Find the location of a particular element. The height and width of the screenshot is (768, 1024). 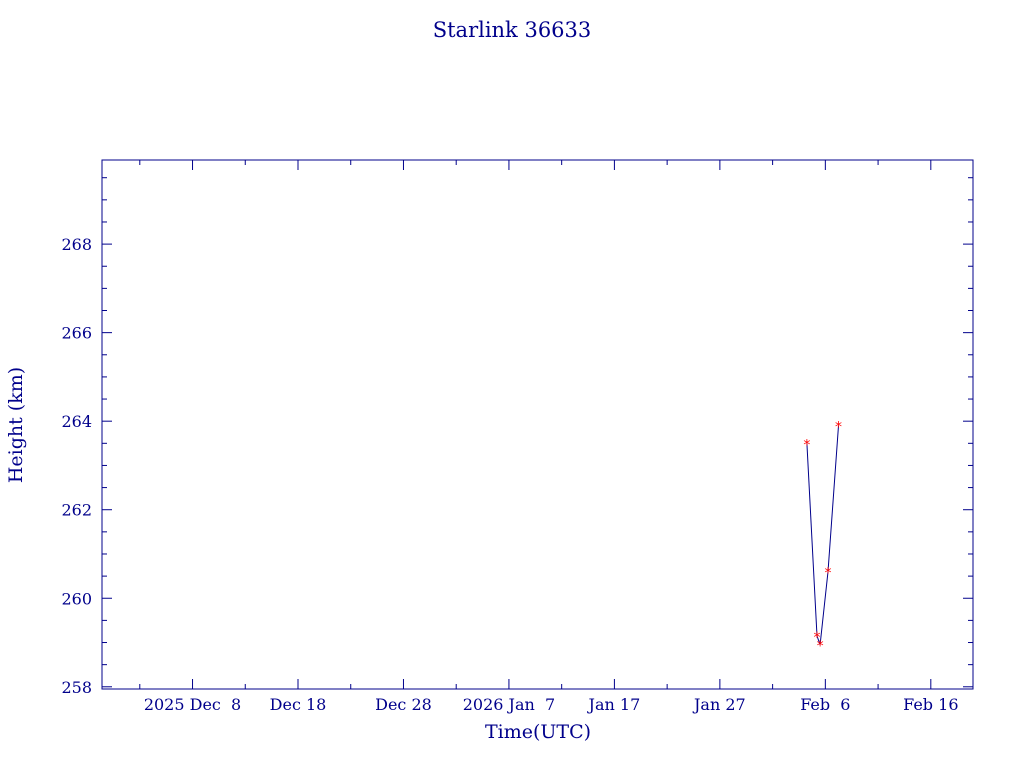

x-tick-label: Feb 16 is located at coordinates (930, 704).